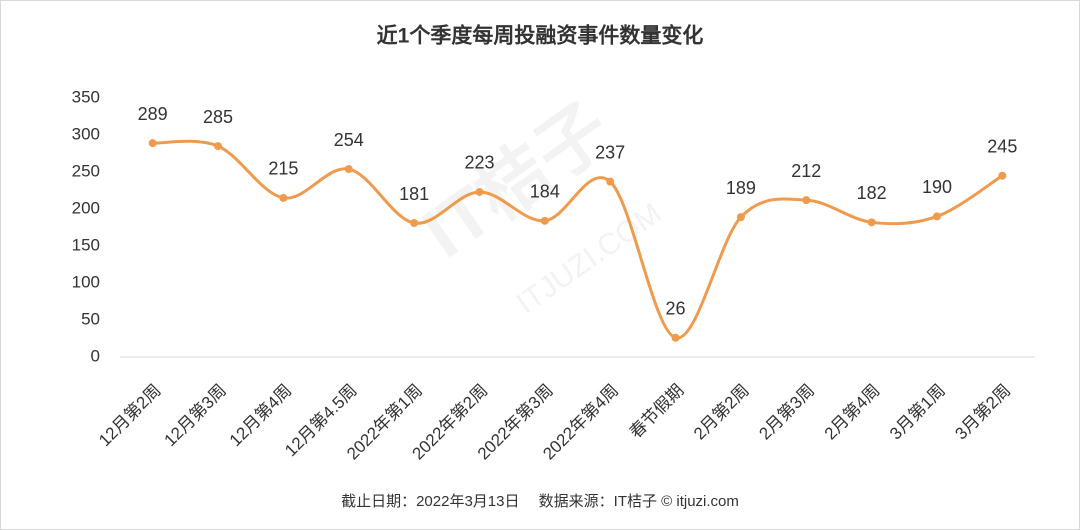 The height and width of the screenshot is (530, 1080). Describe the element at coordinates (86, 96) in the screenshot. I see `y-tick-label: 350` at that location.